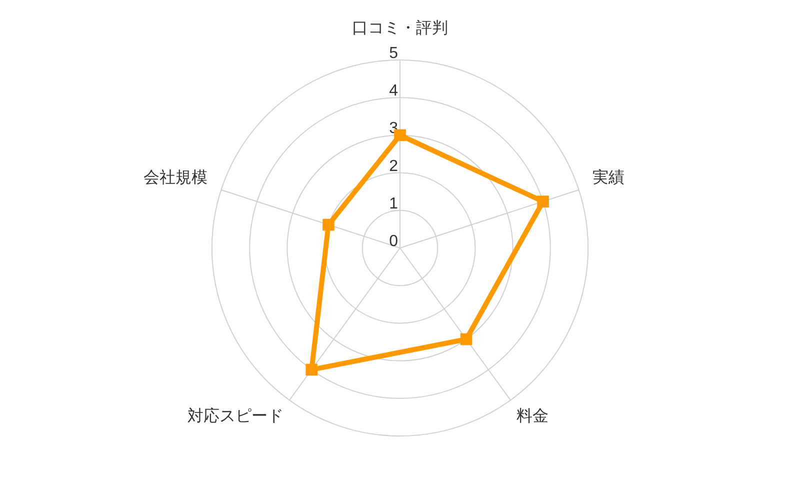 This screenshot has width=800, height=495. I want to click on y-tick-label: 0, so click(393, 241).